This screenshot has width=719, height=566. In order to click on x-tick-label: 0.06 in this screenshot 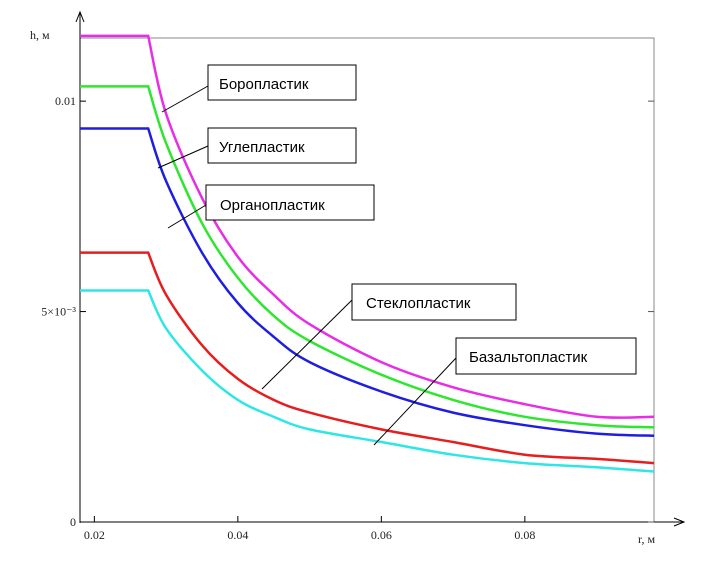, I will do `click(381, 535)`.